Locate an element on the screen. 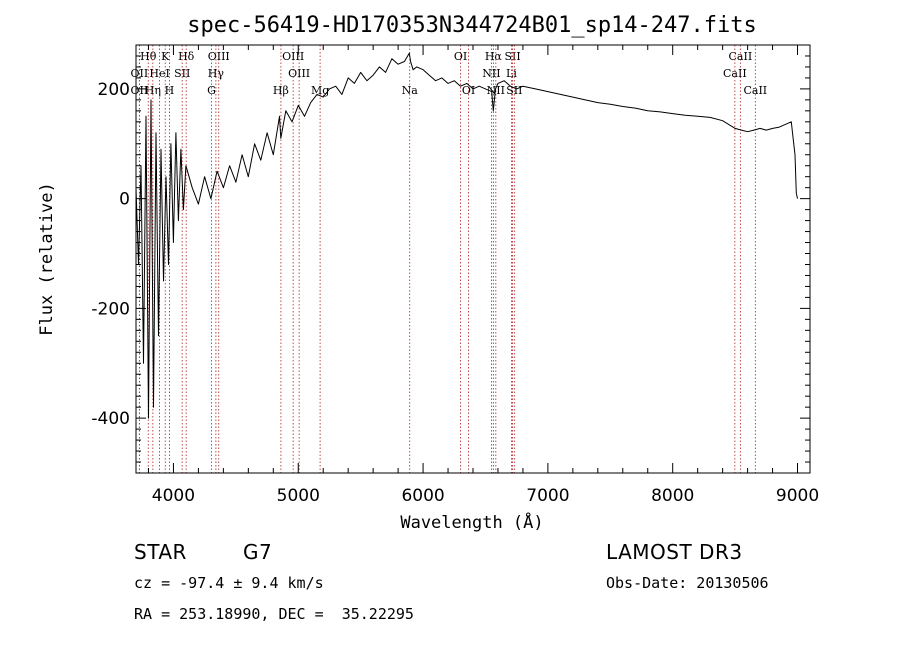  line-label: Hη is located at coordinates (153, 90).